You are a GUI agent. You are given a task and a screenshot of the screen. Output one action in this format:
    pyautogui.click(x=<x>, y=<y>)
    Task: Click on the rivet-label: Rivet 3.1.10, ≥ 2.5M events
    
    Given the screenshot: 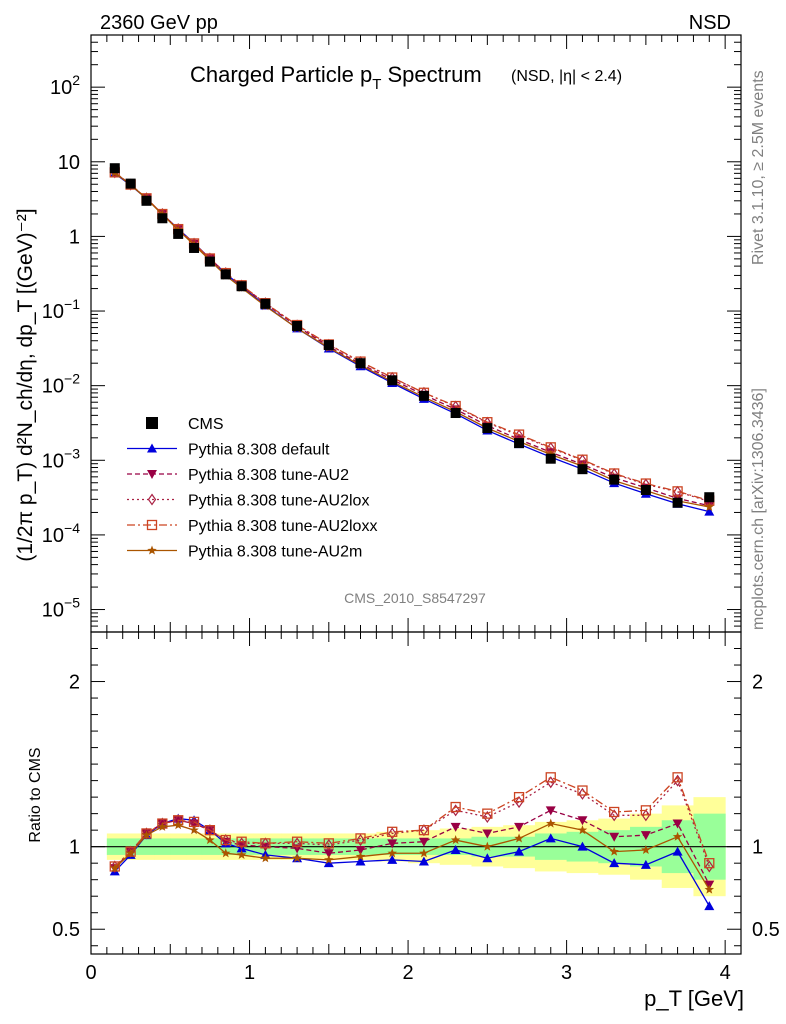 What is the action you would take?
    pyautogui.click(x=758, y=167)
    